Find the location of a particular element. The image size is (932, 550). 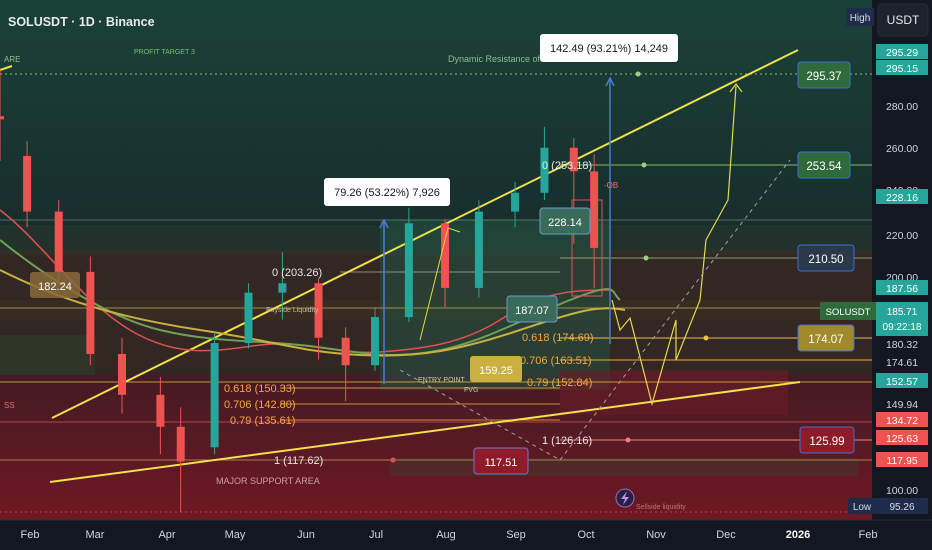

time-axis-label: Aug is located at coordinates (446, 535).